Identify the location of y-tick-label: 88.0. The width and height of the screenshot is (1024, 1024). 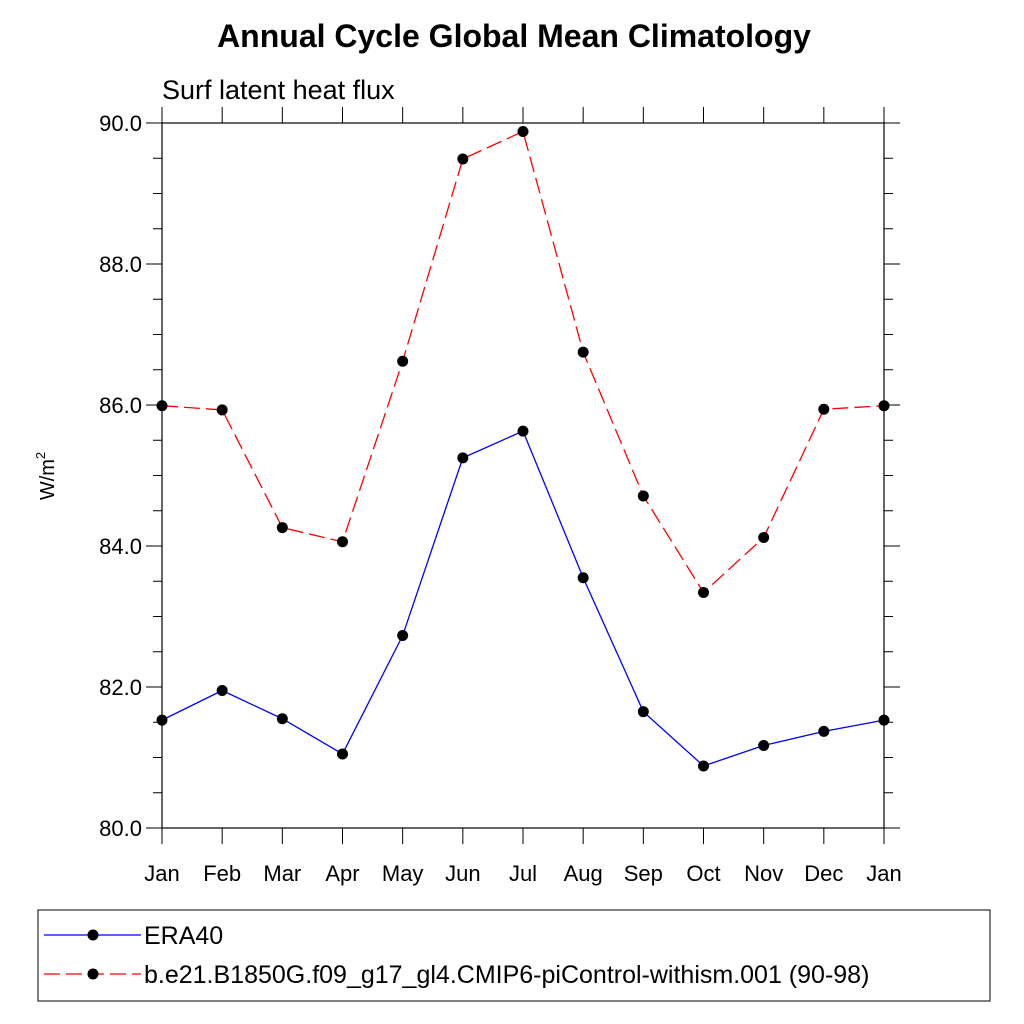
(120, 264).